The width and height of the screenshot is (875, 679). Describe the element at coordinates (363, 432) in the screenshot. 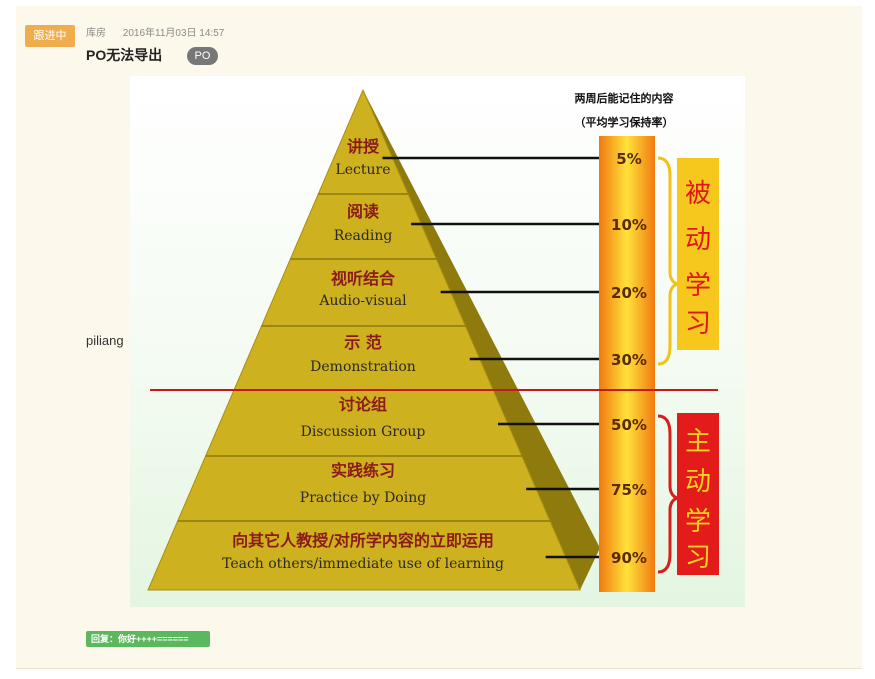

I see `level-label-en: Discussion Group` at that location.